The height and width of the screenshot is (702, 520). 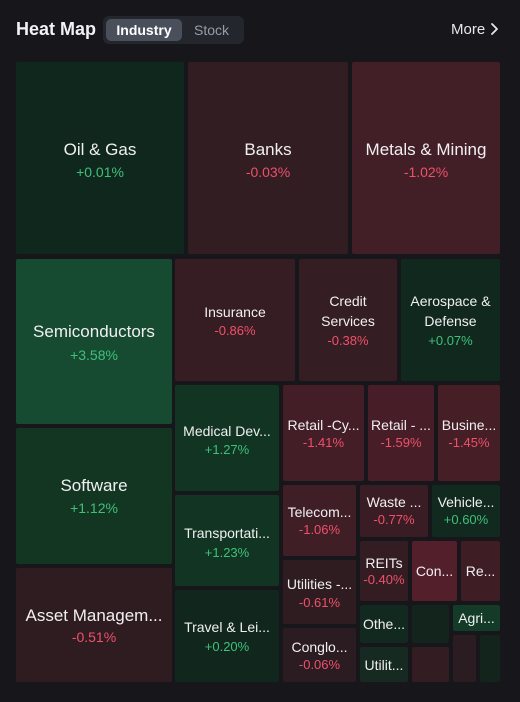 I want to click on tile-change: -0.61%, so click(x=319, y=602).